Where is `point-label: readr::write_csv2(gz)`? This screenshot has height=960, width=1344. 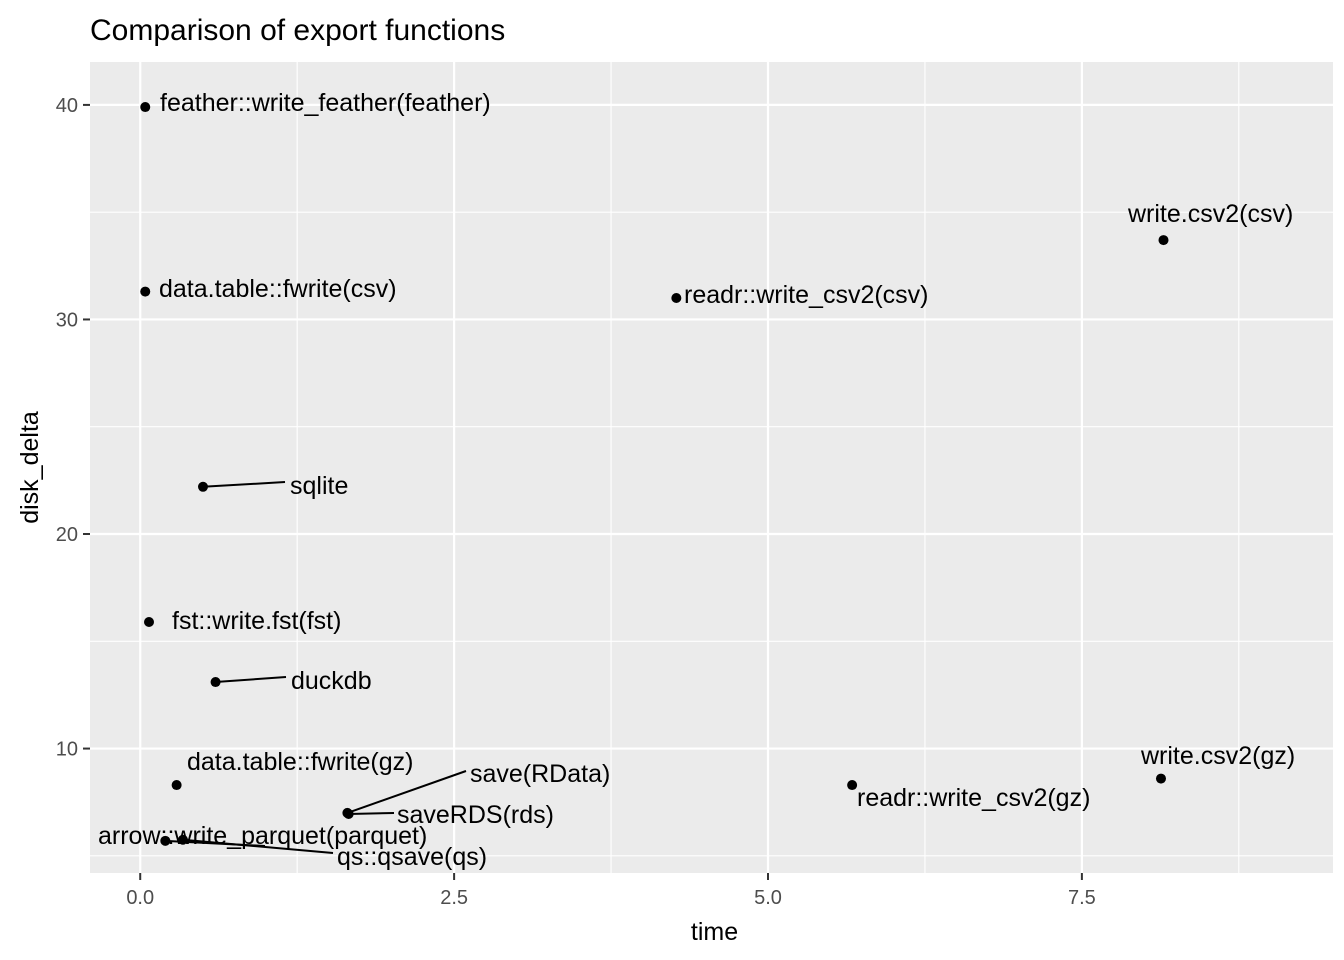
point-label: readr::write_csv2(gz) is located at coordinates (973, 798).